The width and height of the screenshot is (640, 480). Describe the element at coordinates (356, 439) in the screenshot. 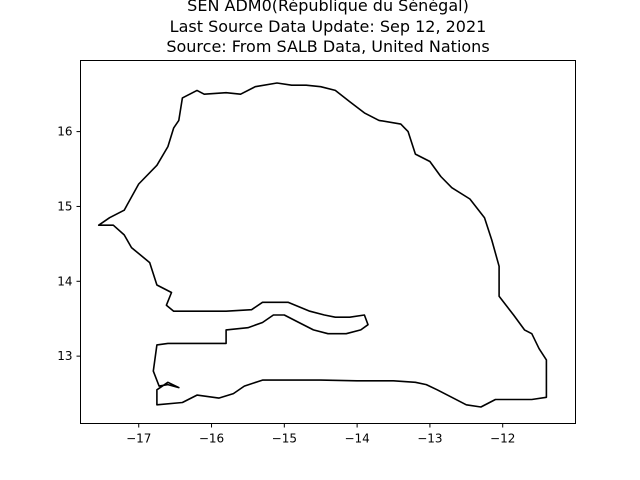

I see `x-tick-label: −14` at that location.